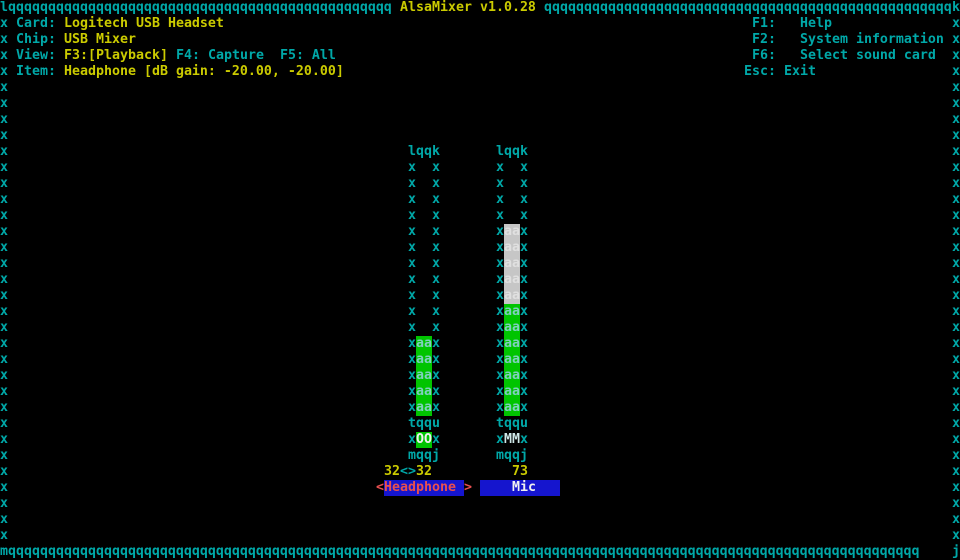 This screenshot has width=960, height=560. Describe the element at coordinates (392, 471) in the screenshot. I see `headphone-volume-left: 32` at that location.